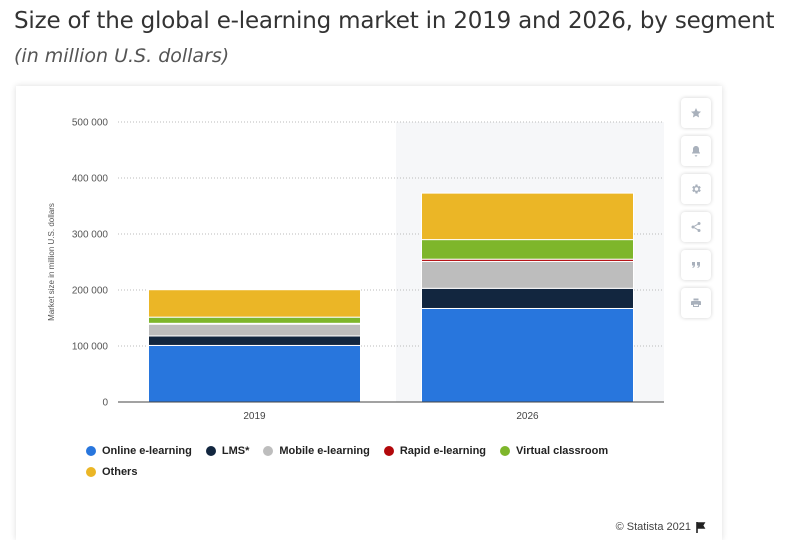  I want to click on legend-label: Mobile e-learning, so click(324, 450).